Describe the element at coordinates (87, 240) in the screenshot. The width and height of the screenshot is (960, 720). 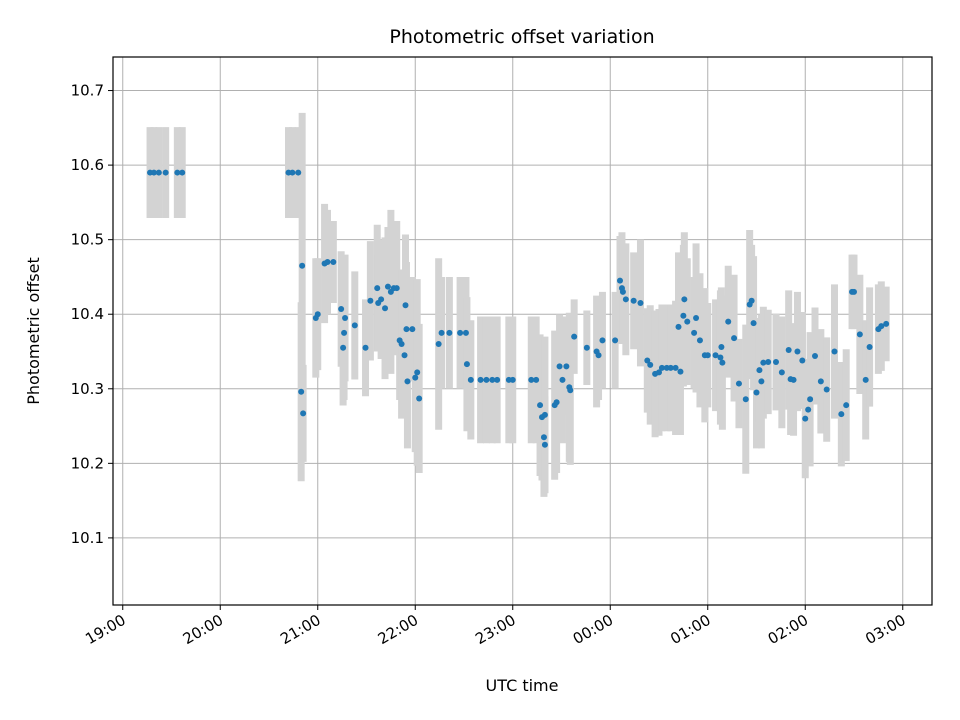
I see `y-tick-label: 10.5` at that location.